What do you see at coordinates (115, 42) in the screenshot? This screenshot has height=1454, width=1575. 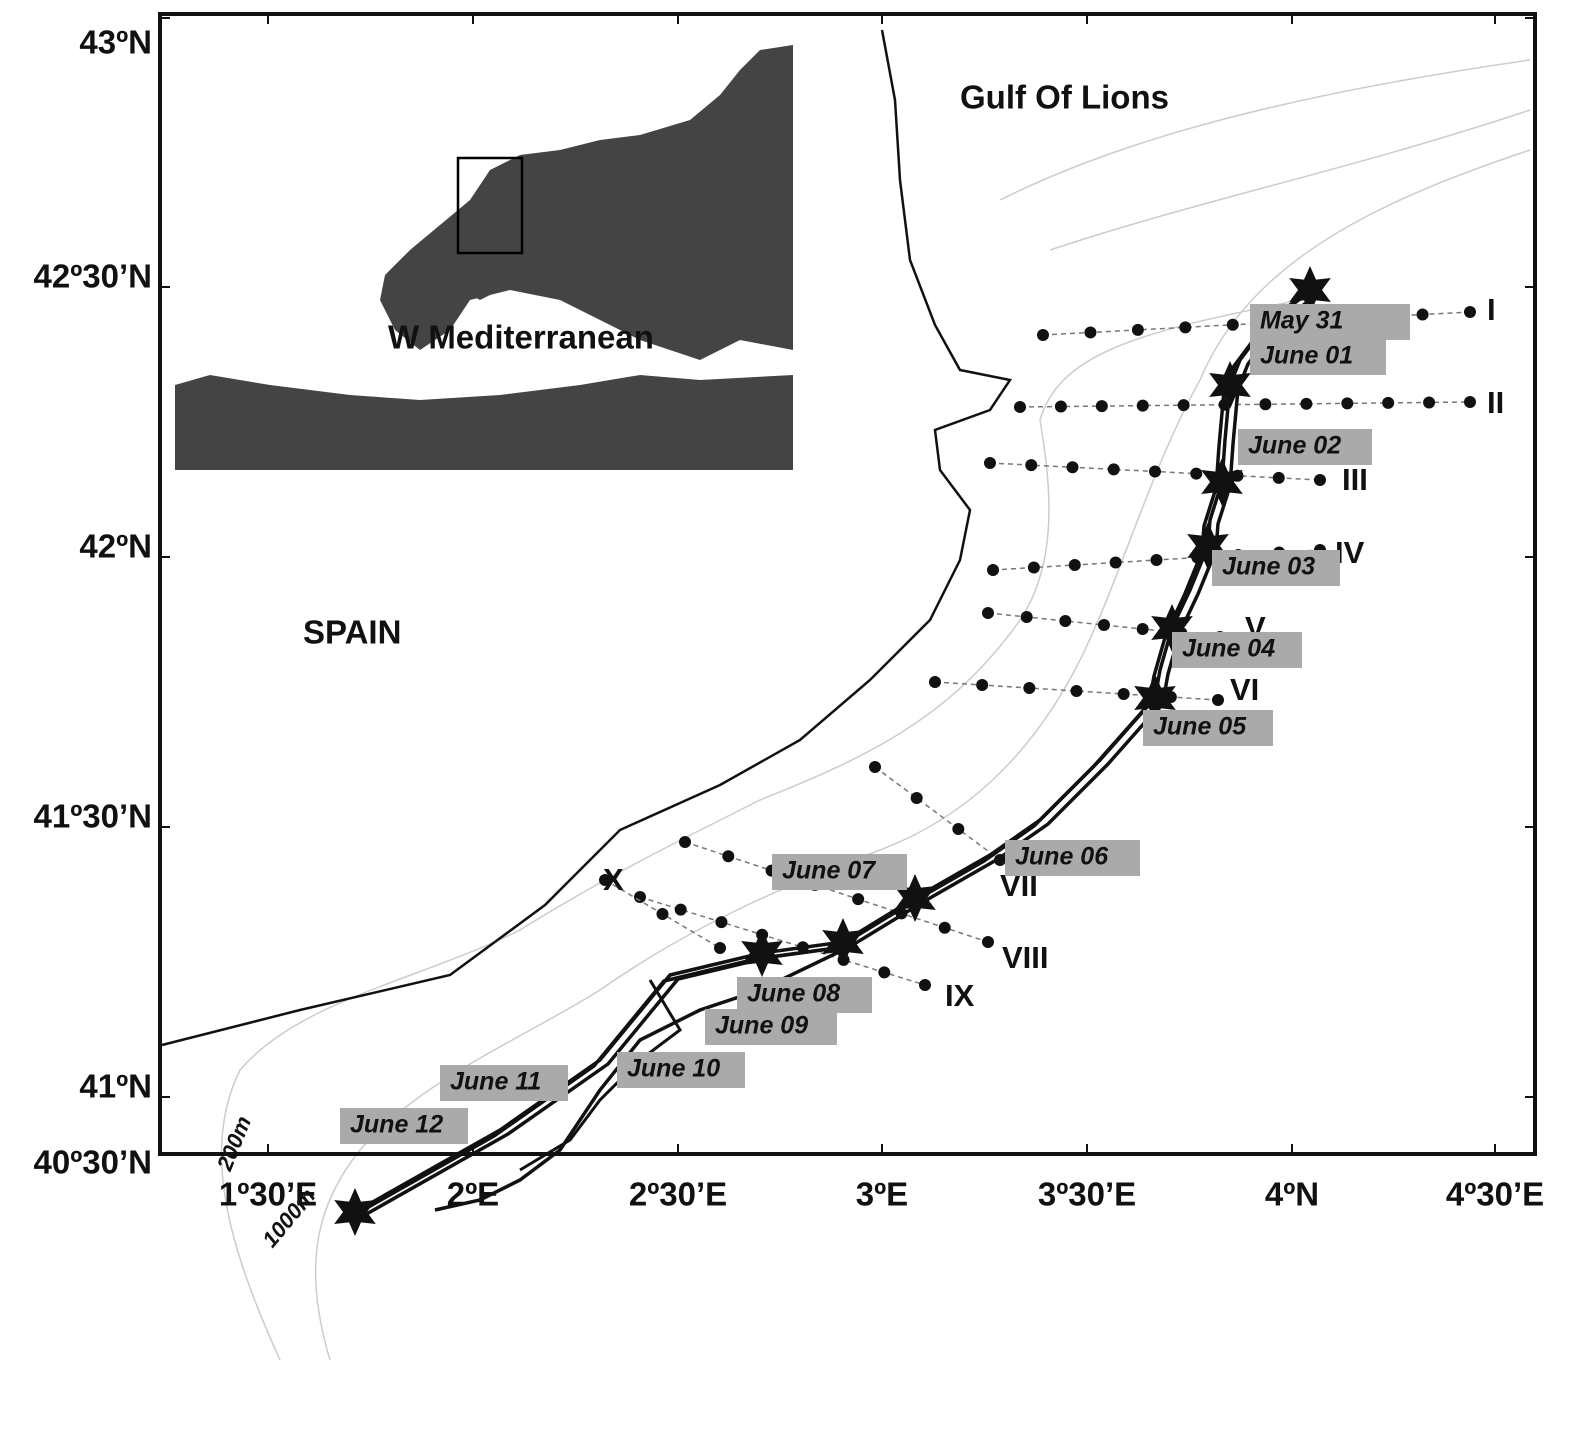 I see `lat-label: 43ºN` at bounding box center [115, 42].